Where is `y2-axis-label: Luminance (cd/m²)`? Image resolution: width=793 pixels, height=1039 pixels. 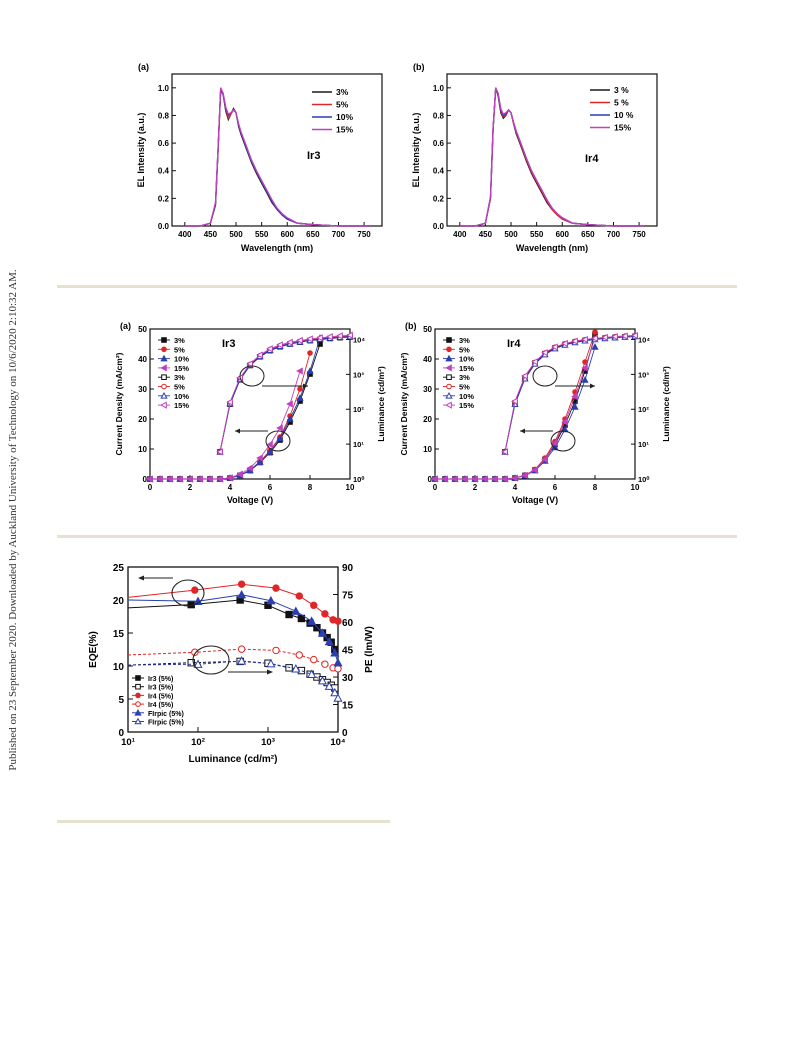
y2-axis-label: Luminance (cd/m²) is located at coordinates (666, 404).